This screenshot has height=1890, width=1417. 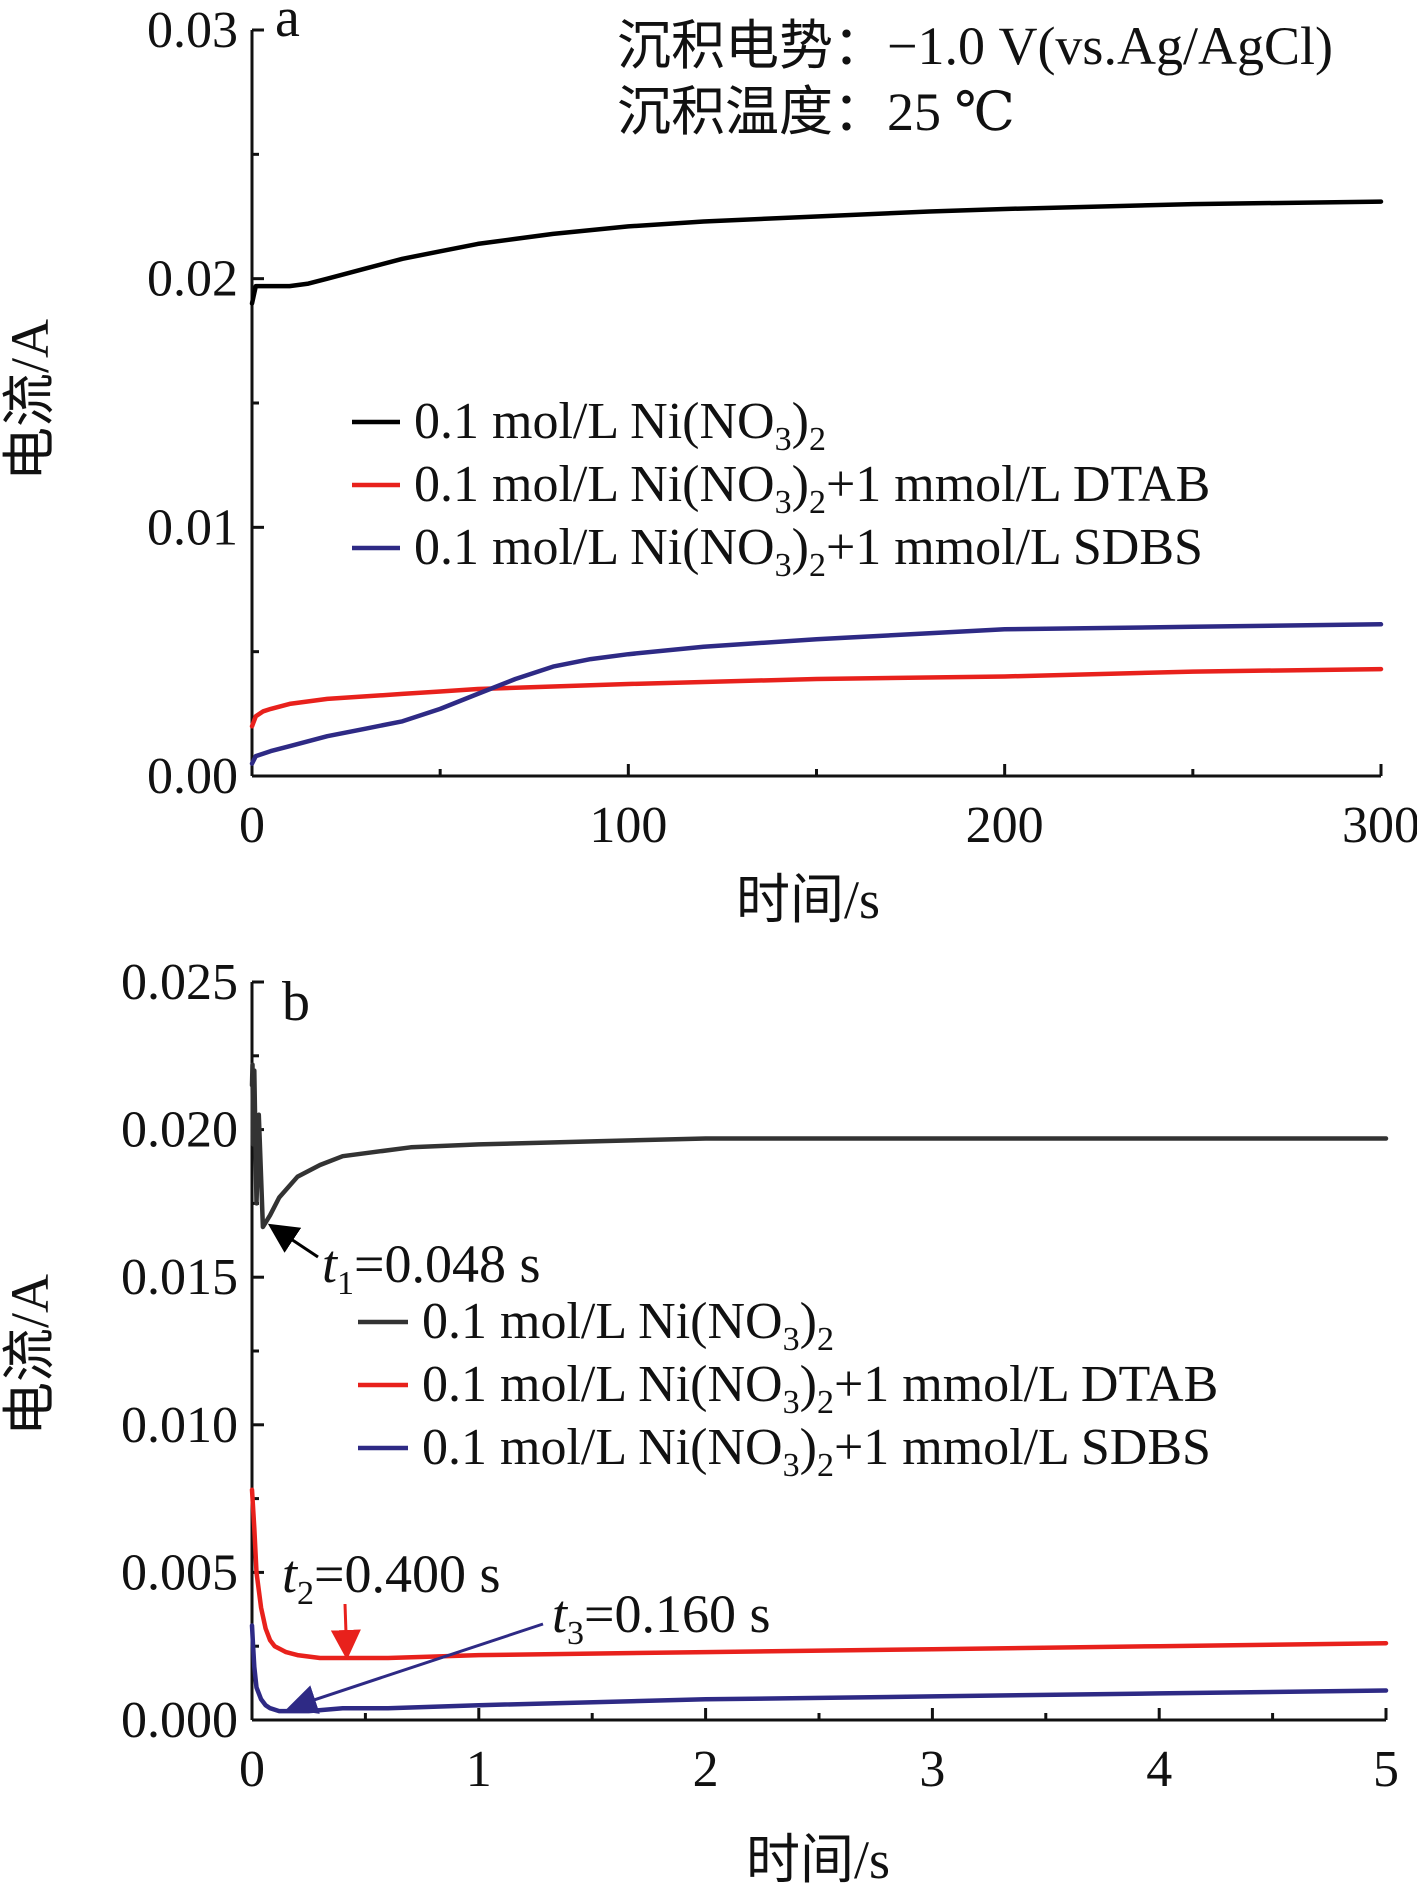 I want to click on callout-label-2: t2=0.400 s, so click(x=391, y=1578).